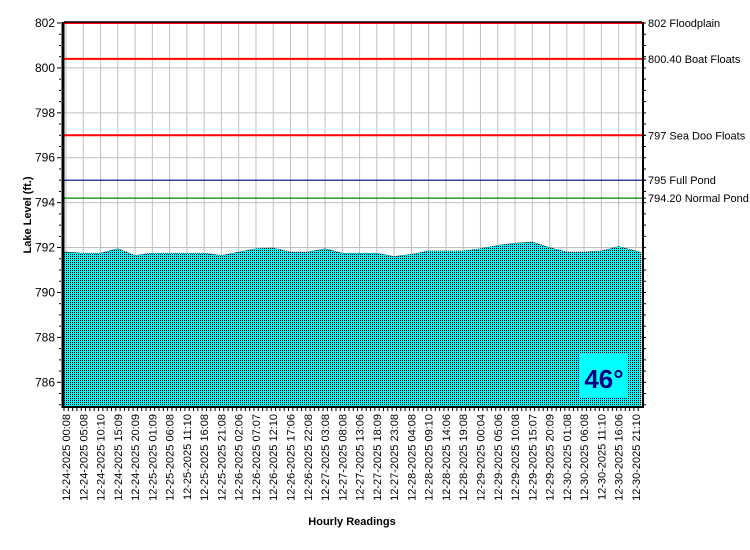  What do you see at coordinates (378, 457) in the screenshot?
I see `x-tick-label: 12-27-2025 18:09` at bounding box center [378, 457].